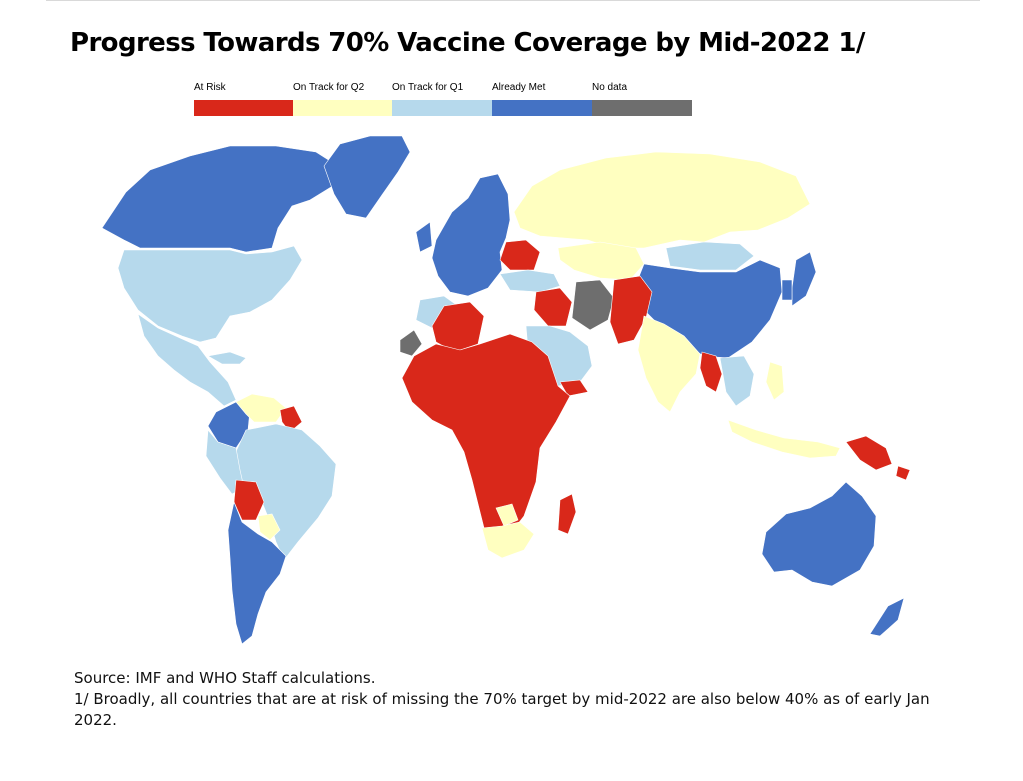  I want to click on legend-swatch-on-track-q1, so click(442, 108).